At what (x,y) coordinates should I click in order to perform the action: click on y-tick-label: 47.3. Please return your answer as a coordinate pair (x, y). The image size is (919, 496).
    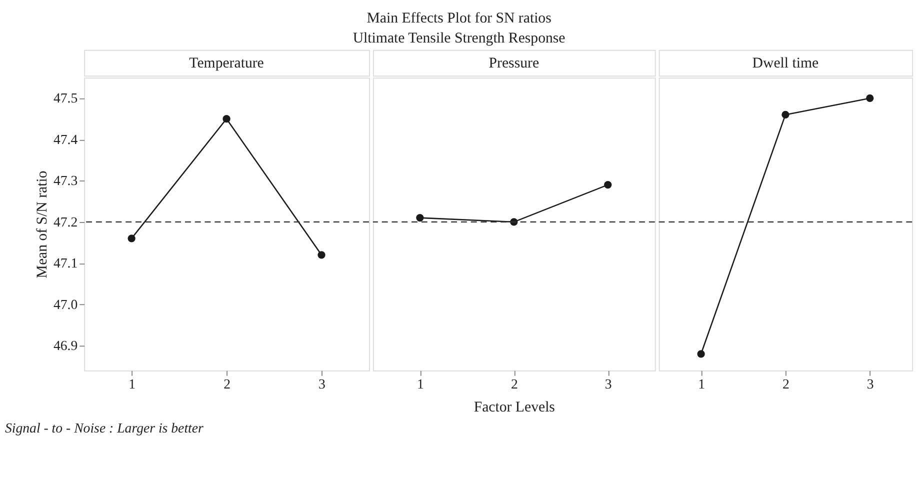
    Looking at the image, I should click on (65, 180).